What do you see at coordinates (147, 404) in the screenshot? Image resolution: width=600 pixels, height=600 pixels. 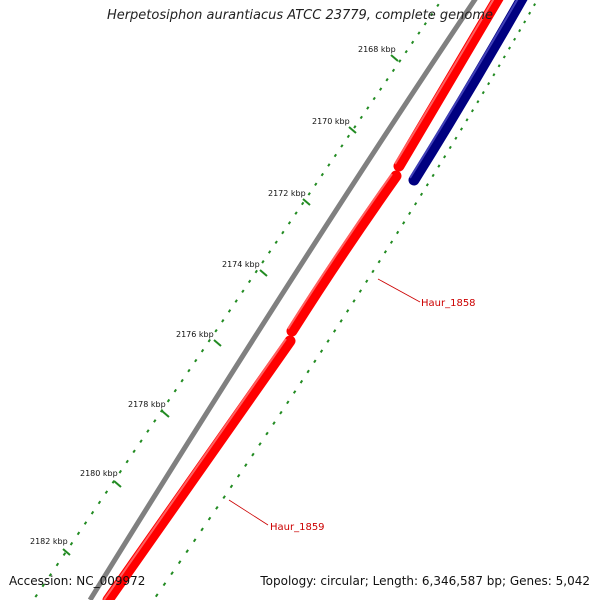 I see `tick-label: 2178 kbp` at bounding box center [147, 404].